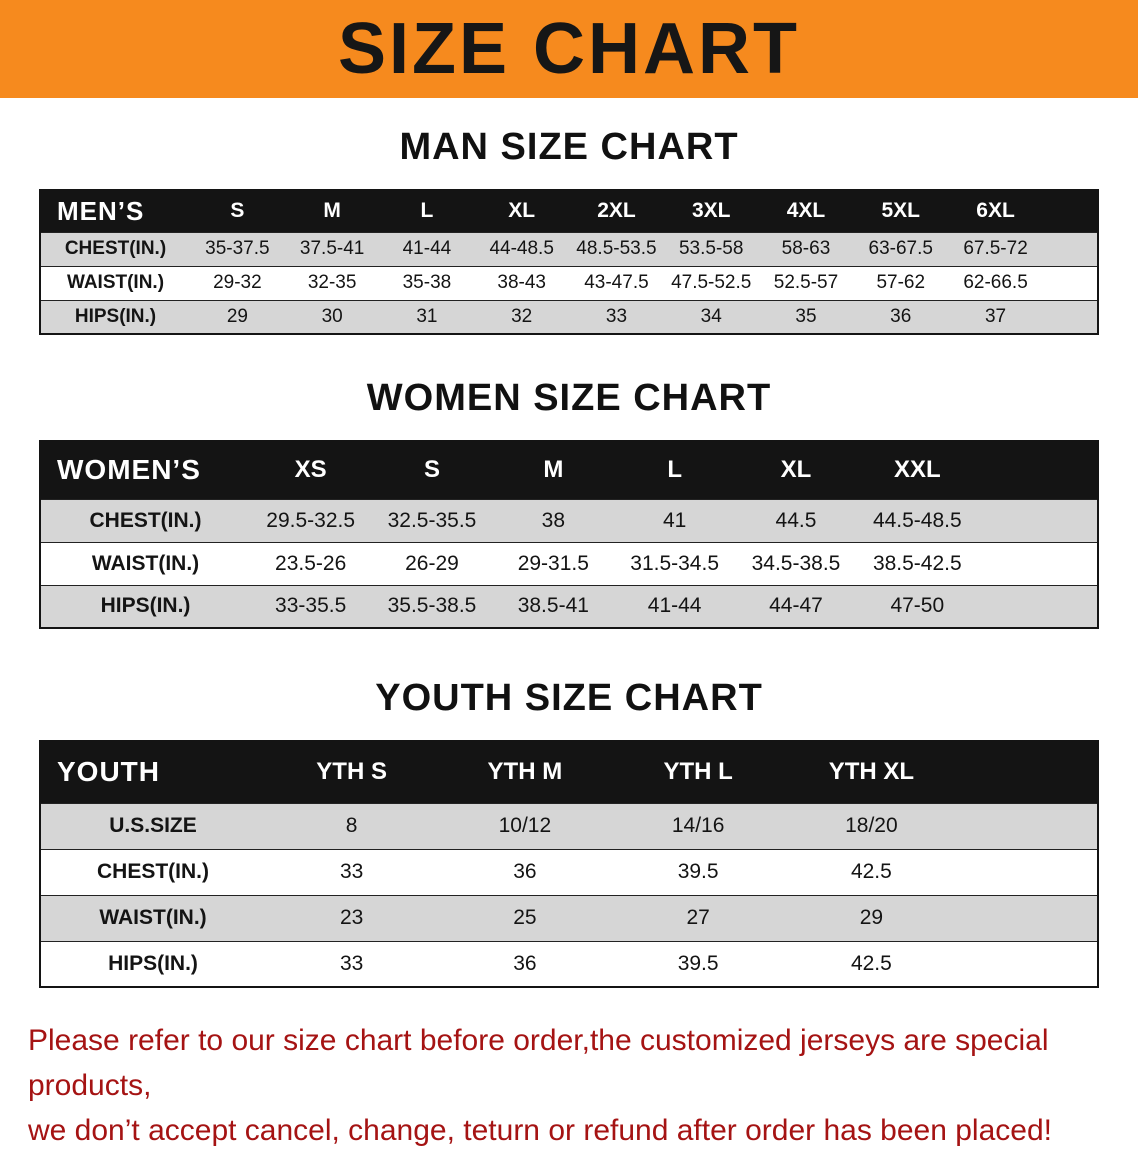 The height and width of the screenshot is (1153, 1138). What do you see at coordinates (995, 282) in the screenshot?
I see `size-value-cell: 62-66.5` at bounding box center [995, 282].